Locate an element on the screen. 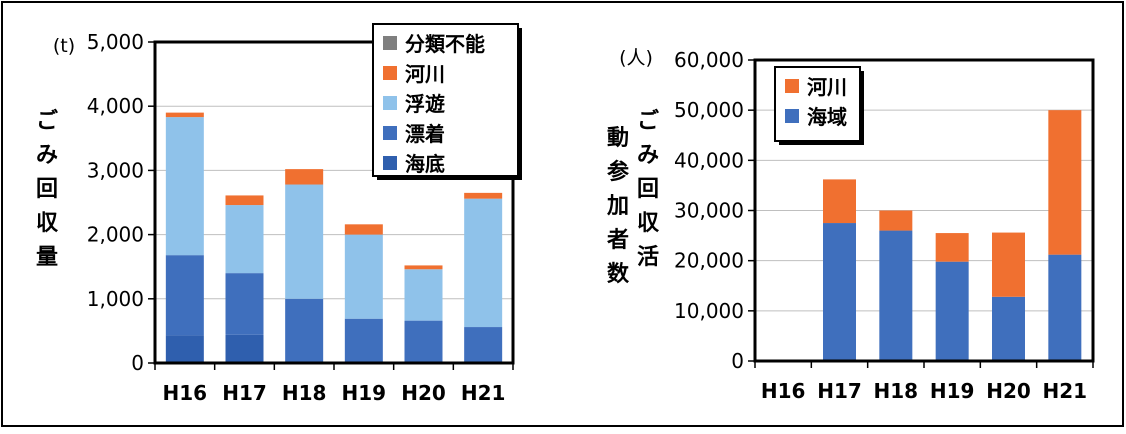 This screenshot has height=434, width=1126. y-tick-label: 50,000 is located at coordinates (709, 110).